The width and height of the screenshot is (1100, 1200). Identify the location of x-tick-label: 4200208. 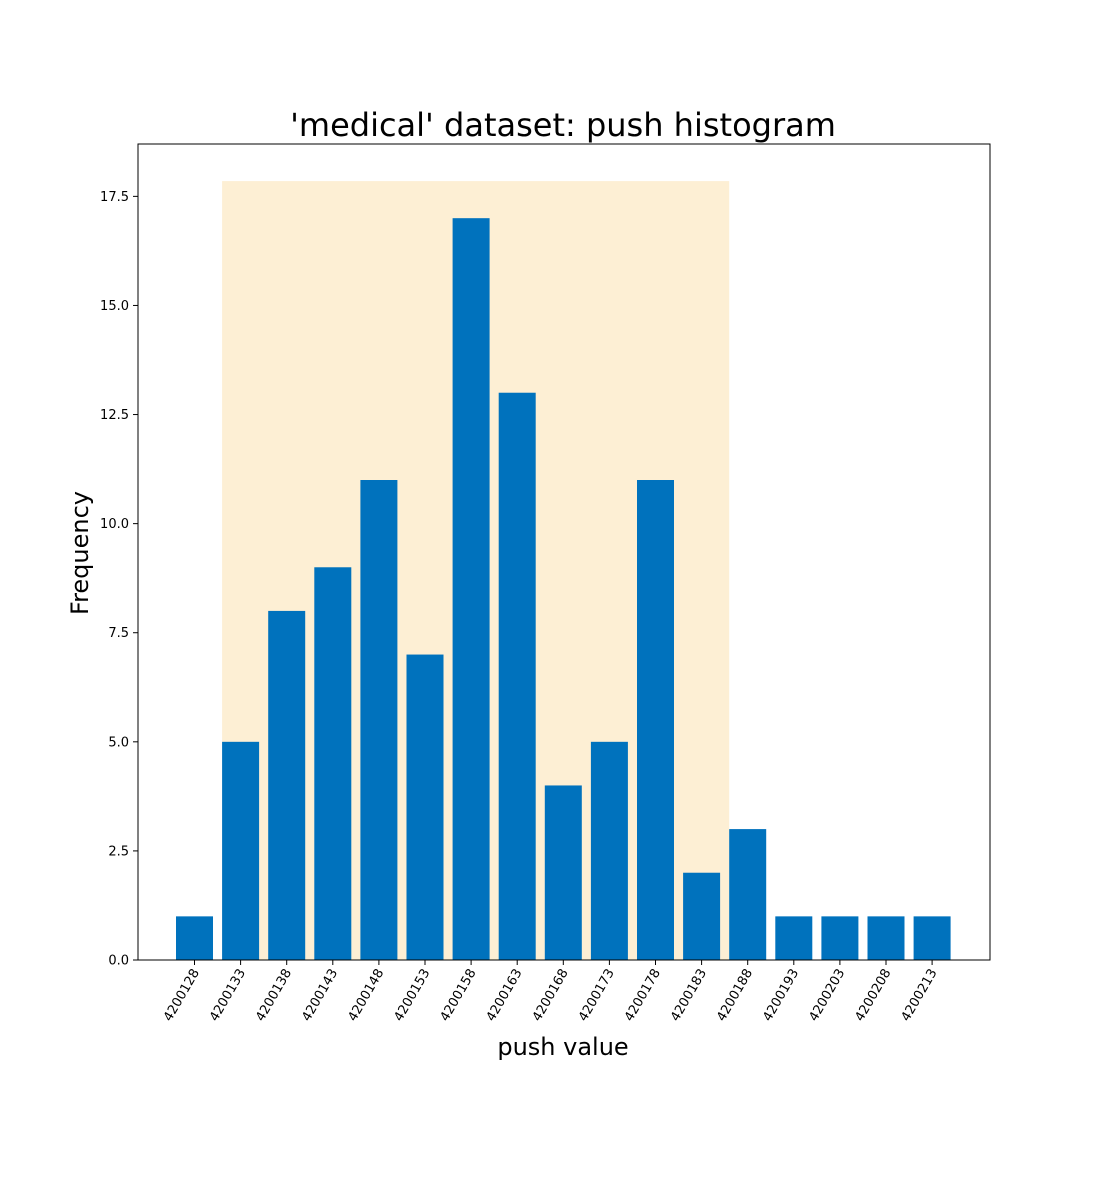
(874, 996).